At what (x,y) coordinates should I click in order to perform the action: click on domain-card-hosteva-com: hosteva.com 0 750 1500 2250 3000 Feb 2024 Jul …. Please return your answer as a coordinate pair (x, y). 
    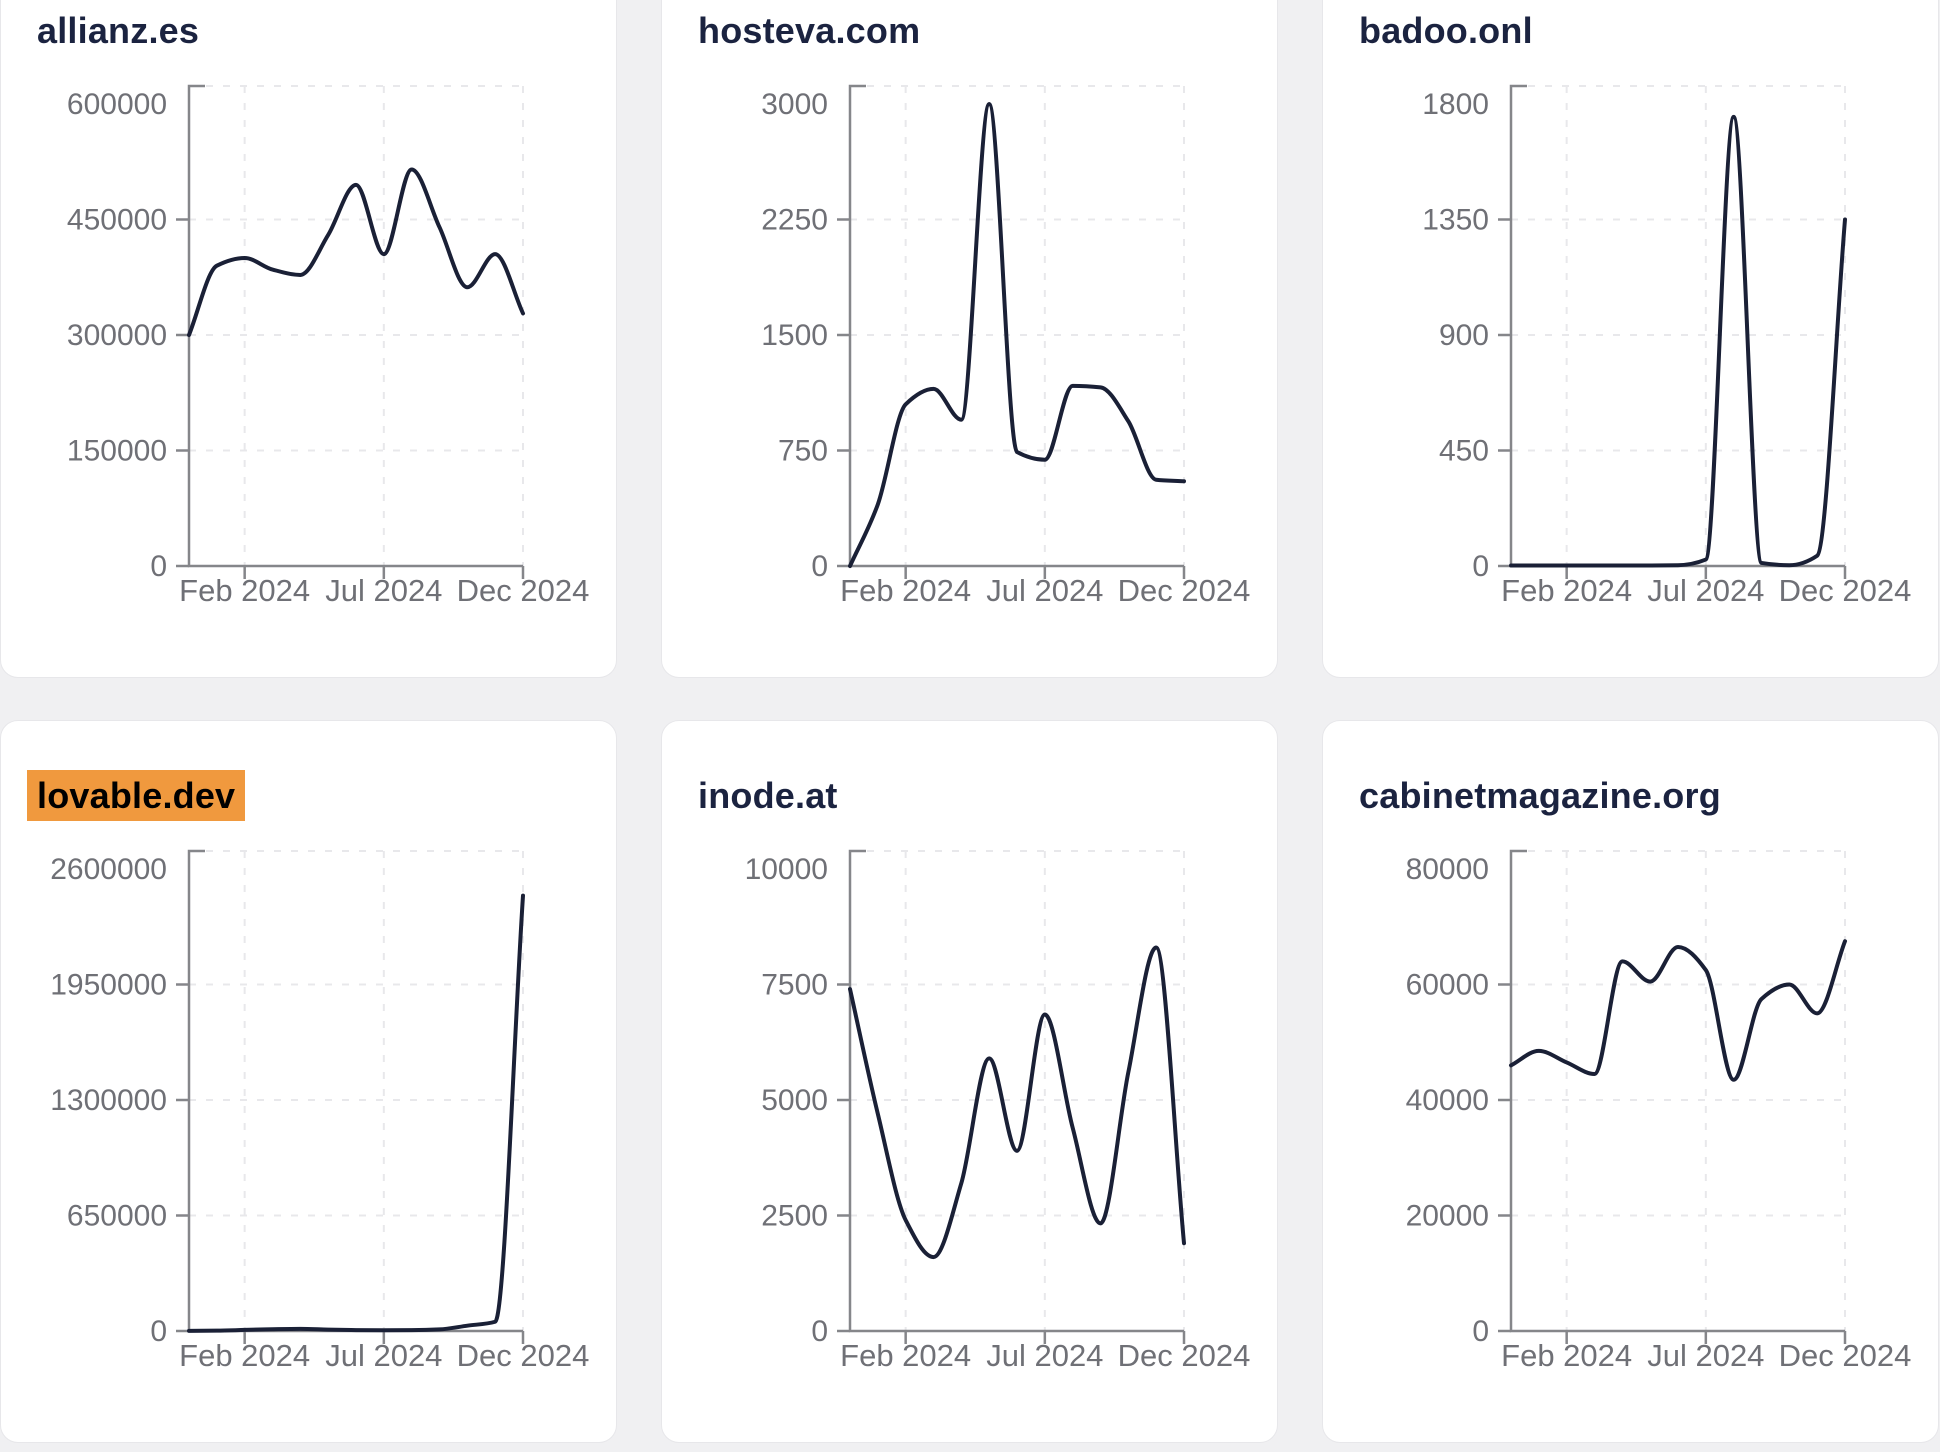
    Looking at the image, I should click on (969, 339).